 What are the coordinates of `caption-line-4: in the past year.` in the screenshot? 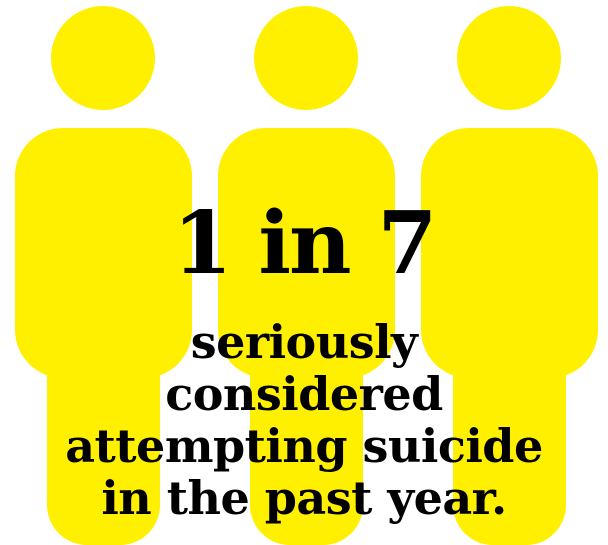 It's located at (304, 498).